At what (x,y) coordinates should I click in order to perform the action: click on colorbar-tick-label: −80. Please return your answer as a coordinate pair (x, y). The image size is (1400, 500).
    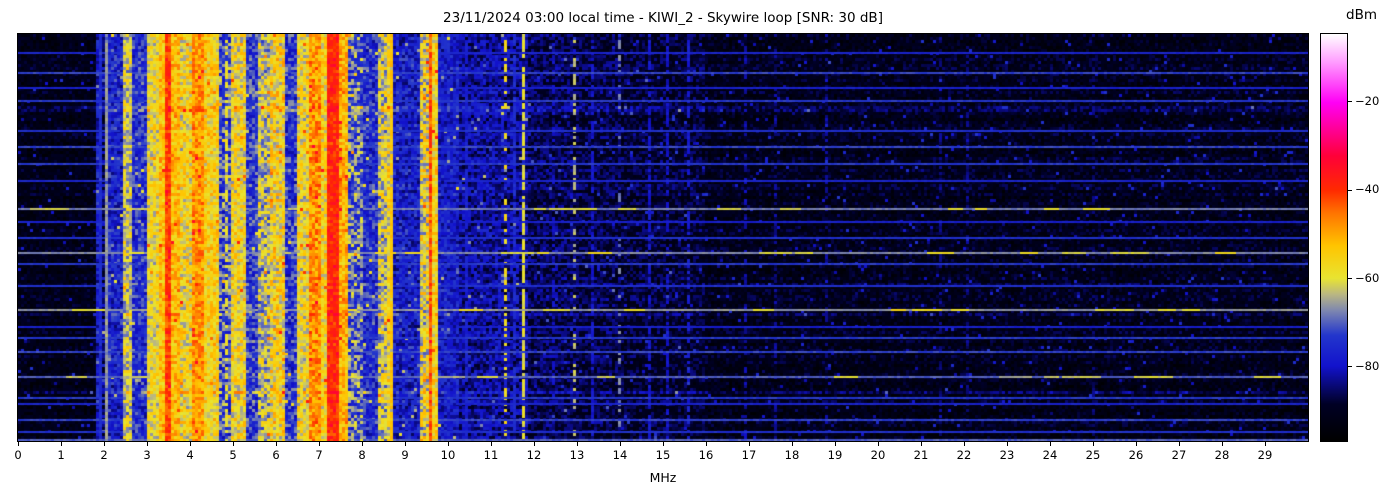
    Looking at the image, I should click on (1367, 365).